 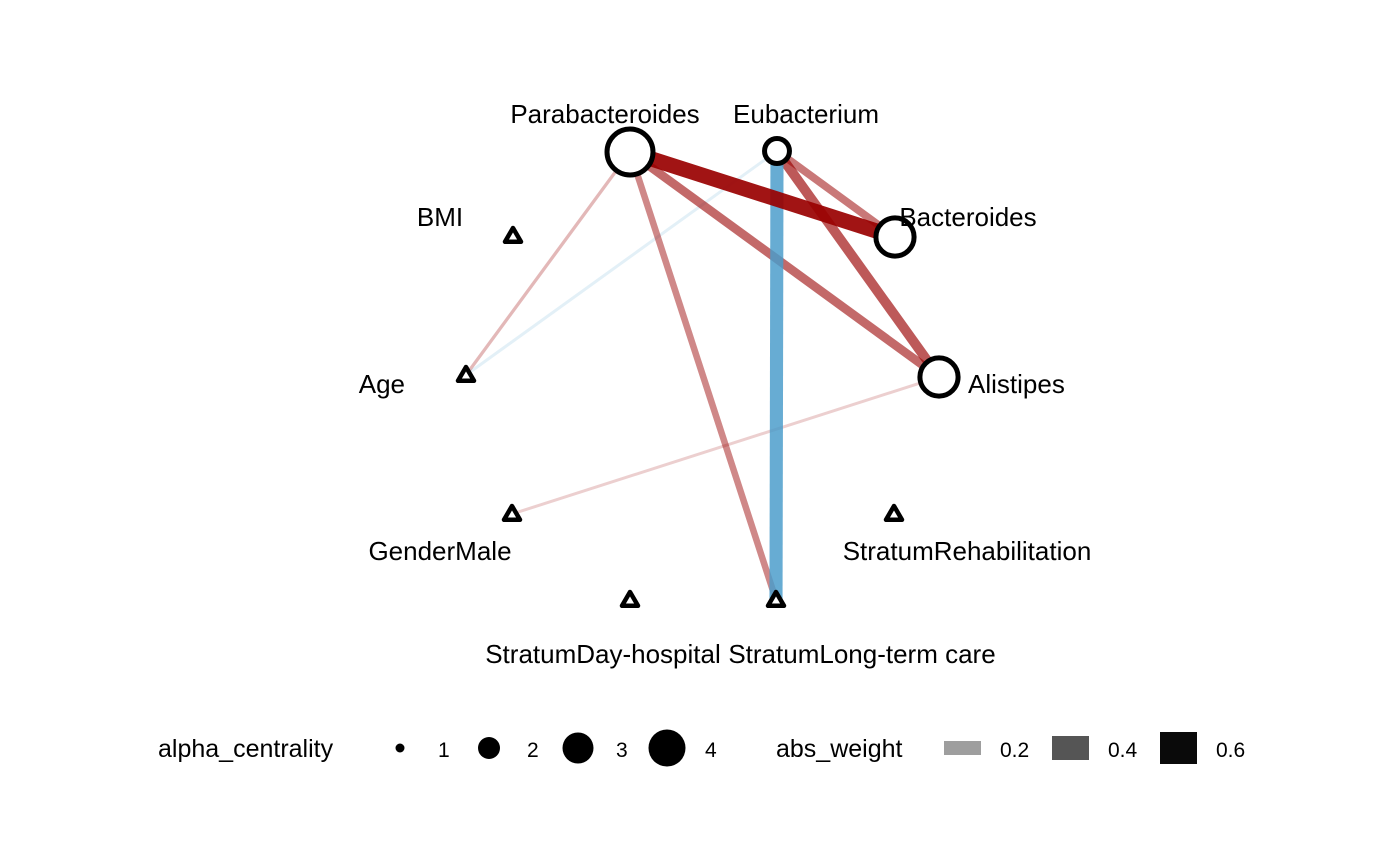 I want to click on edge-alistipes-gendermale, so click(x=725, y=445).